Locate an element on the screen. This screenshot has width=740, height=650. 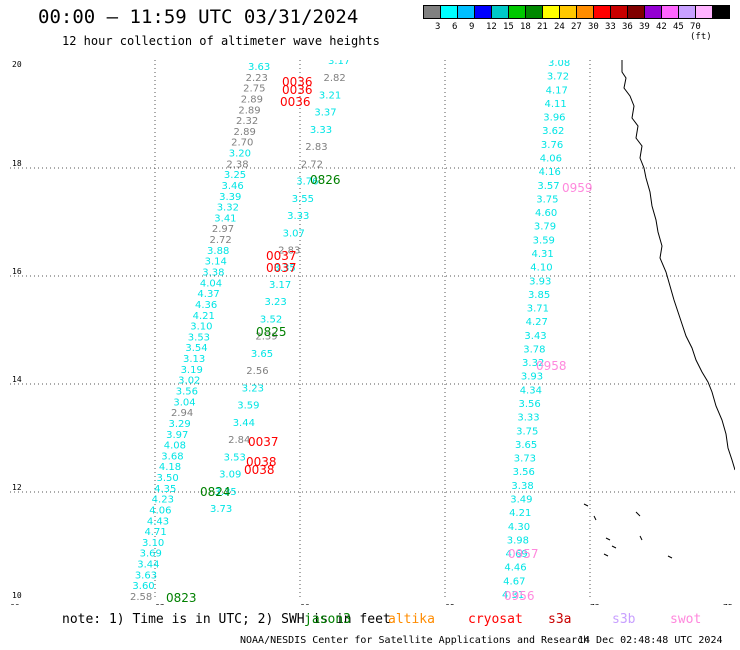
colorbar-label: 15 is located at coordinates (508, 27).